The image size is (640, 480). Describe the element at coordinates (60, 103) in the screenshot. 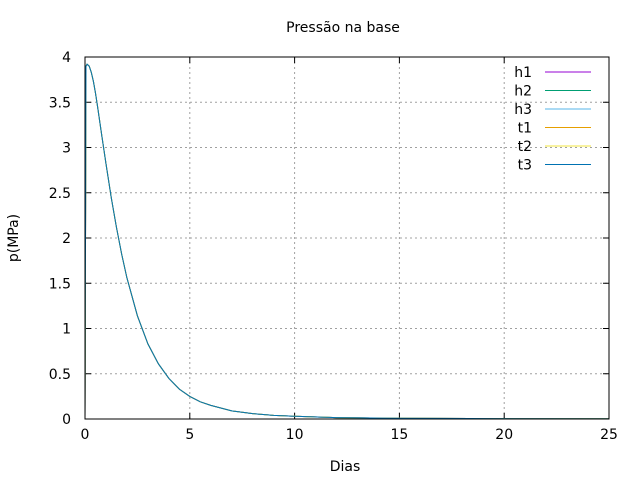

I see `y-tick-label: 3.5` at that location.